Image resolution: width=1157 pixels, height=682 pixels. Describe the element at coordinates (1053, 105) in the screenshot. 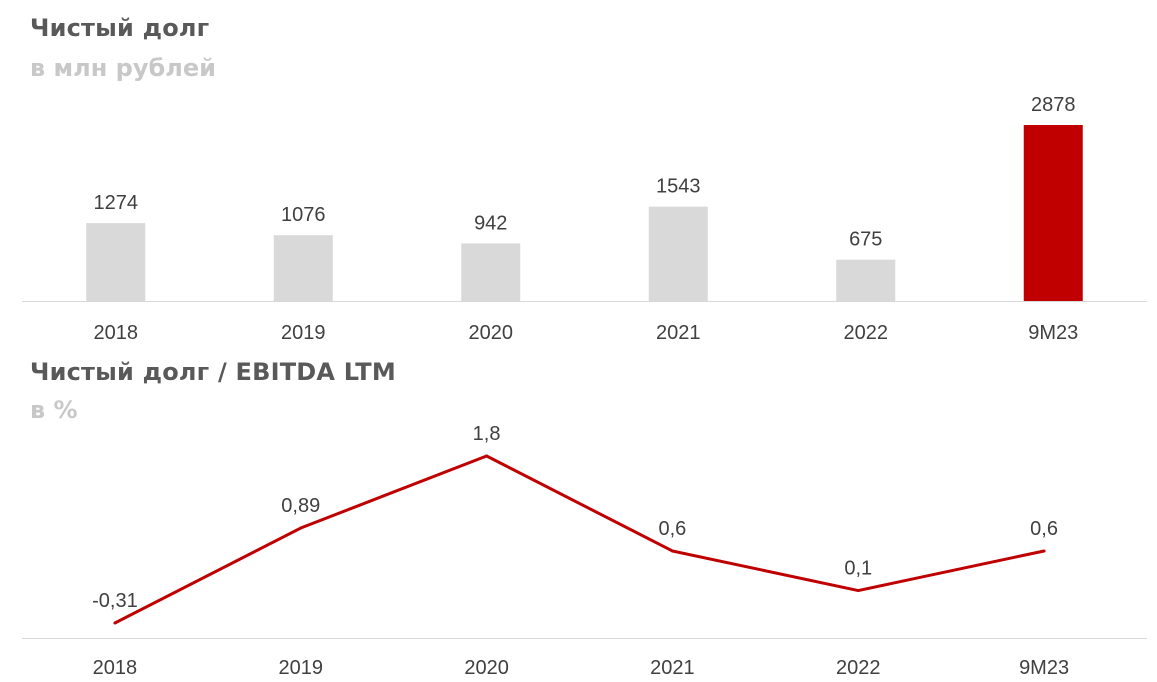

I see `data-label: 2878` at that location.